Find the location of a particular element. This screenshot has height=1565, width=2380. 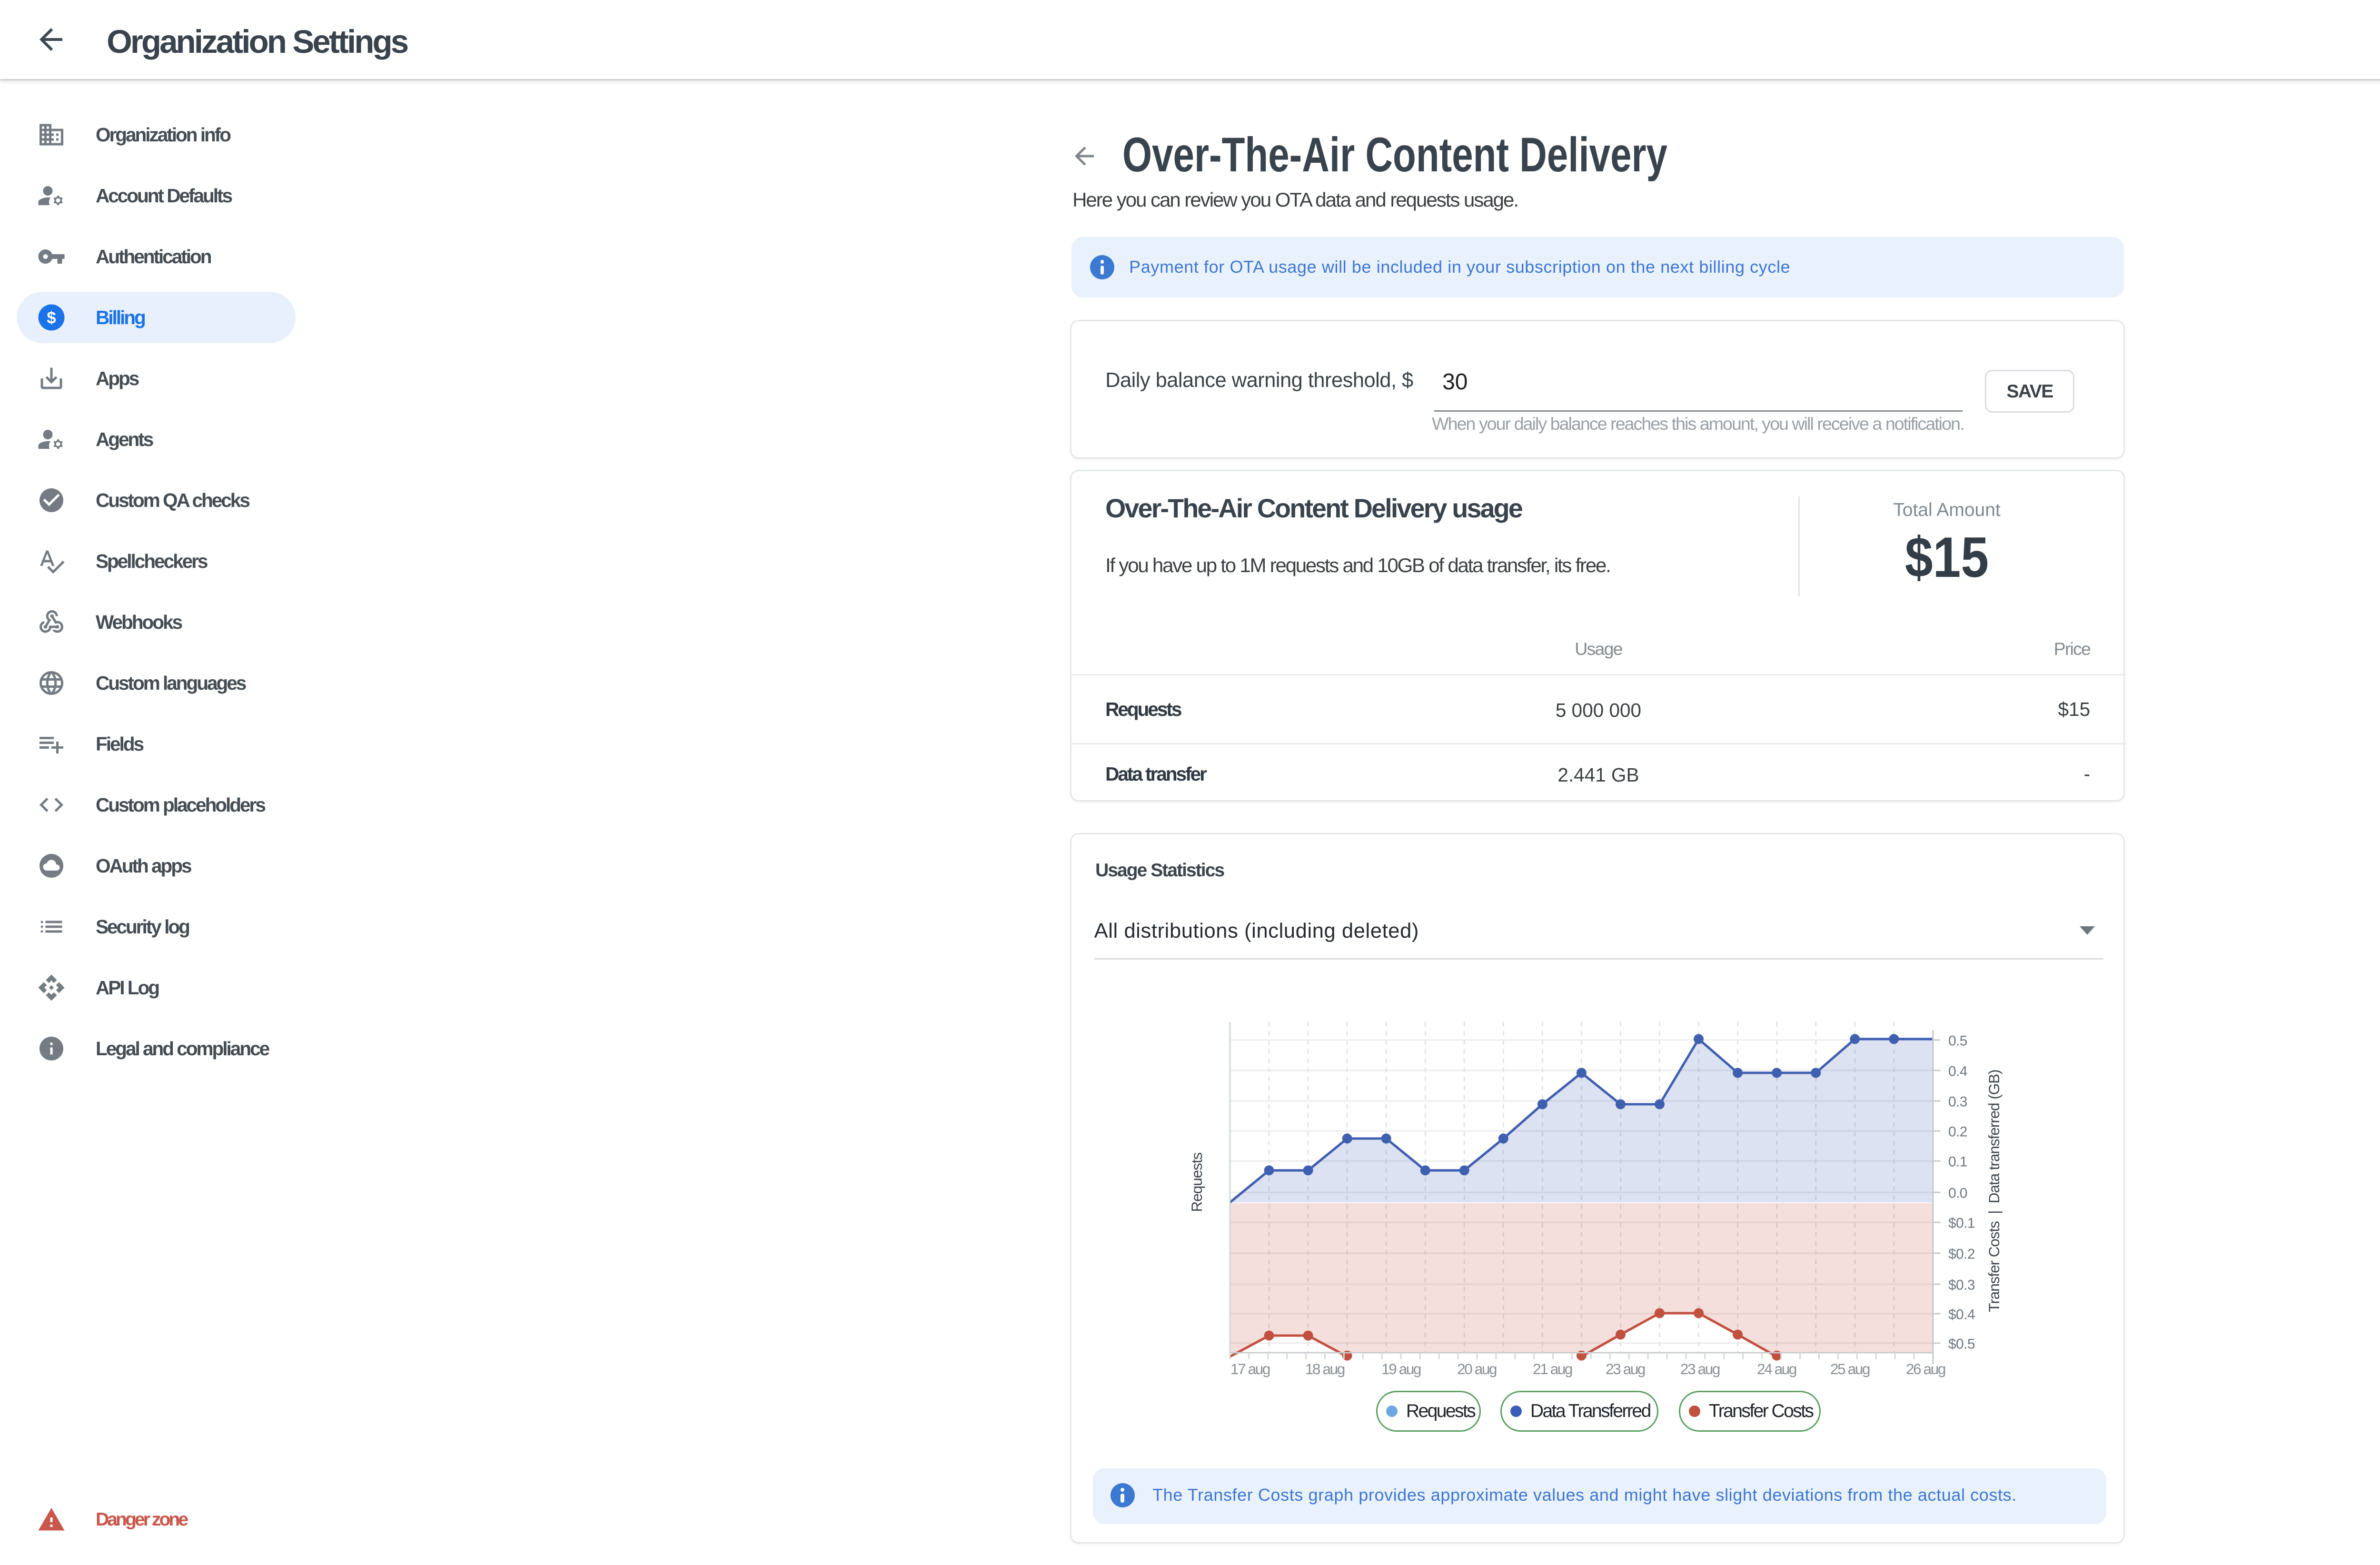

svg-text:Transfer Costs | Data transf: Transfer Costs | Data transferred (GB) is located at coordinates (1994, 1191).